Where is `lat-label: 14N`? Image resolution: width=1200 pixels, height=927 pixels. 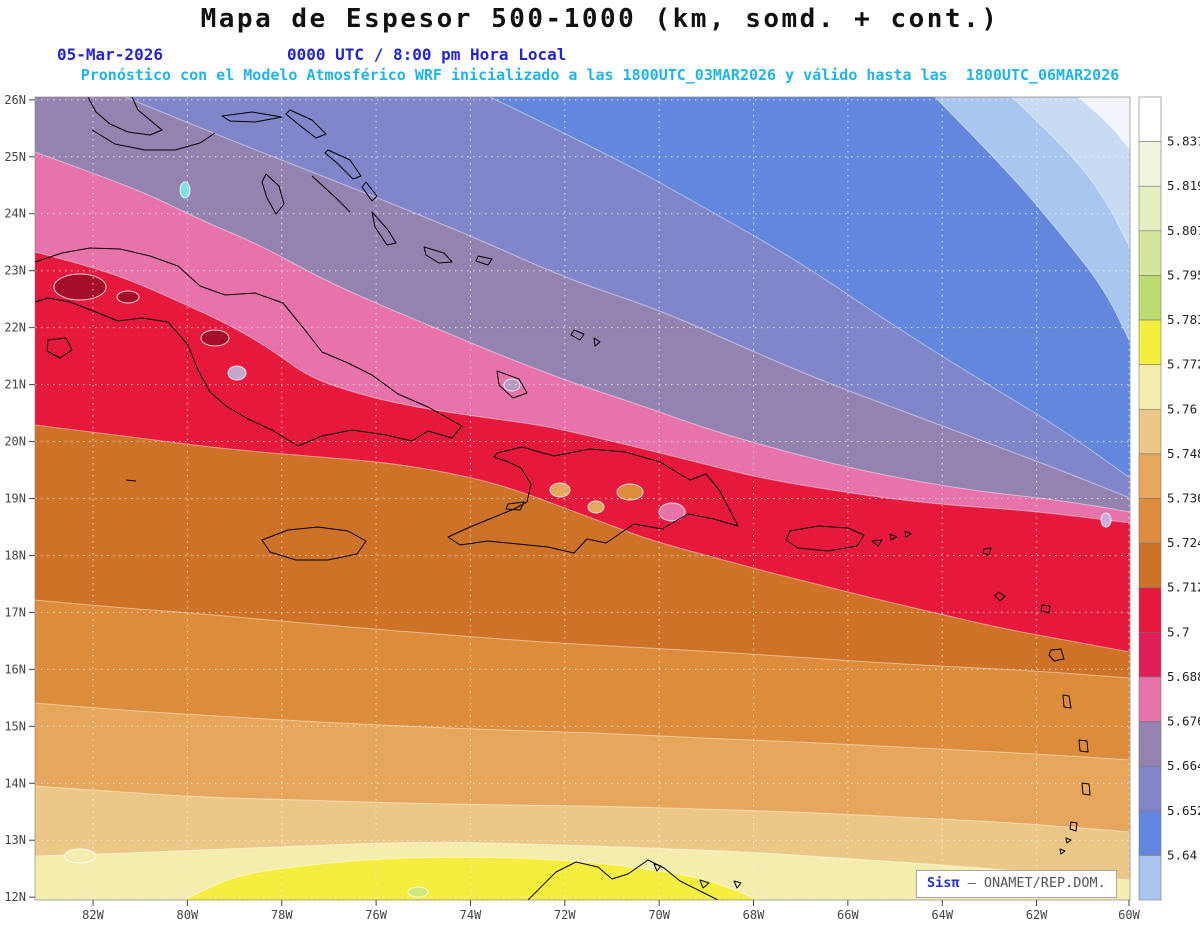 lat-label: 14N is located at coordinates (15, 783).